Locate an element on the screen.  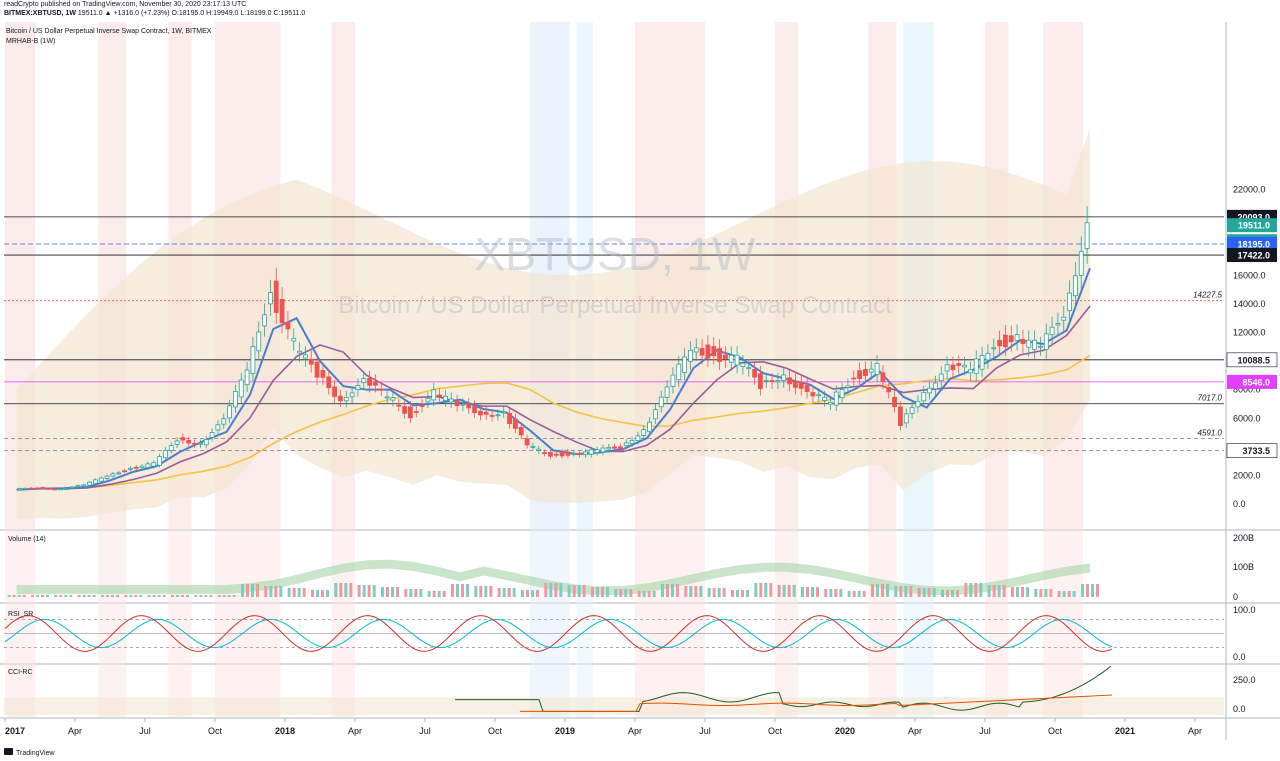
cci-band is located at coordinates (614, 706).